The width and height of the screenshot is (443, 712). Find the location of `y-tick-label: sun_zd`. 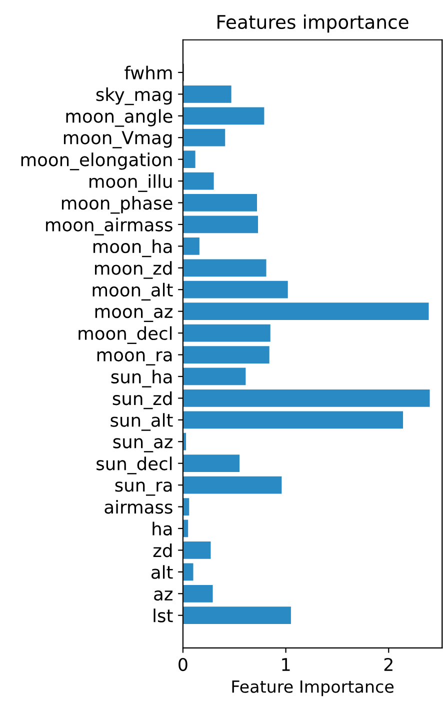

y-tick-label: sun_zd is located at coordinates (142, 400).